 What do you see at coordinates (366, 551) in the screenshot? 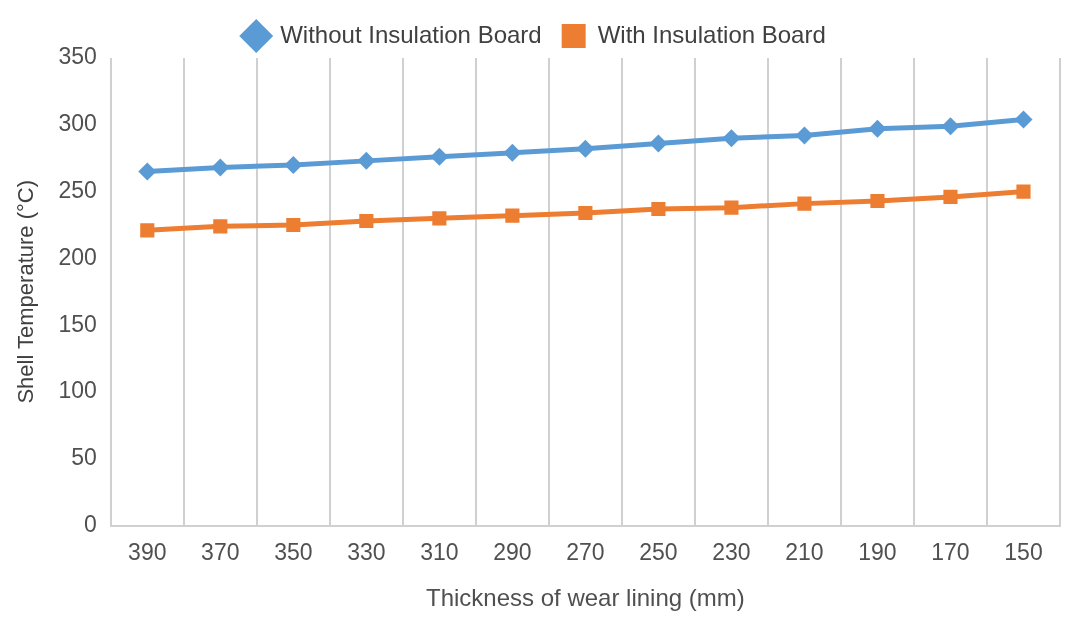
I see `x-tick-label: 330` at bounding box center [366, 551].